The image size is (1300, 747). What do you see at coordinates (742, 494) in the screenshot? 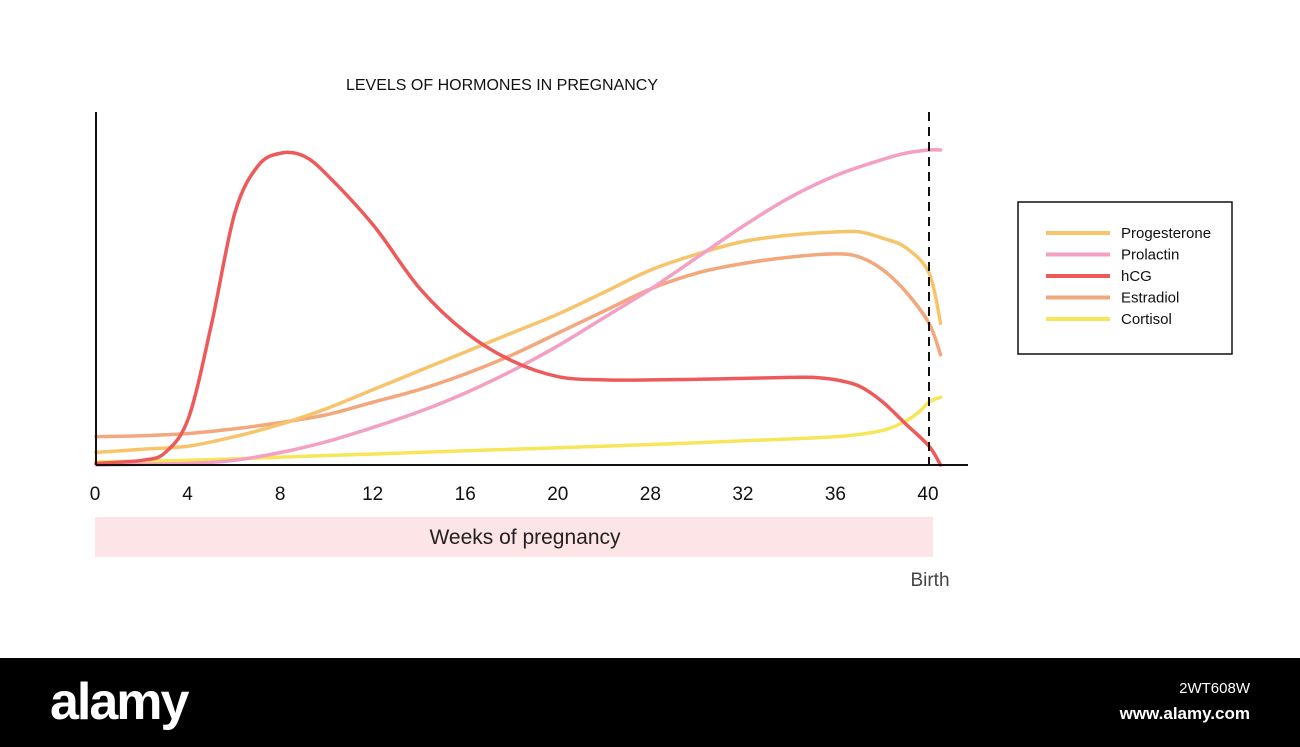
I see `x-tick-label: 32` at bounding box center [742, 494].